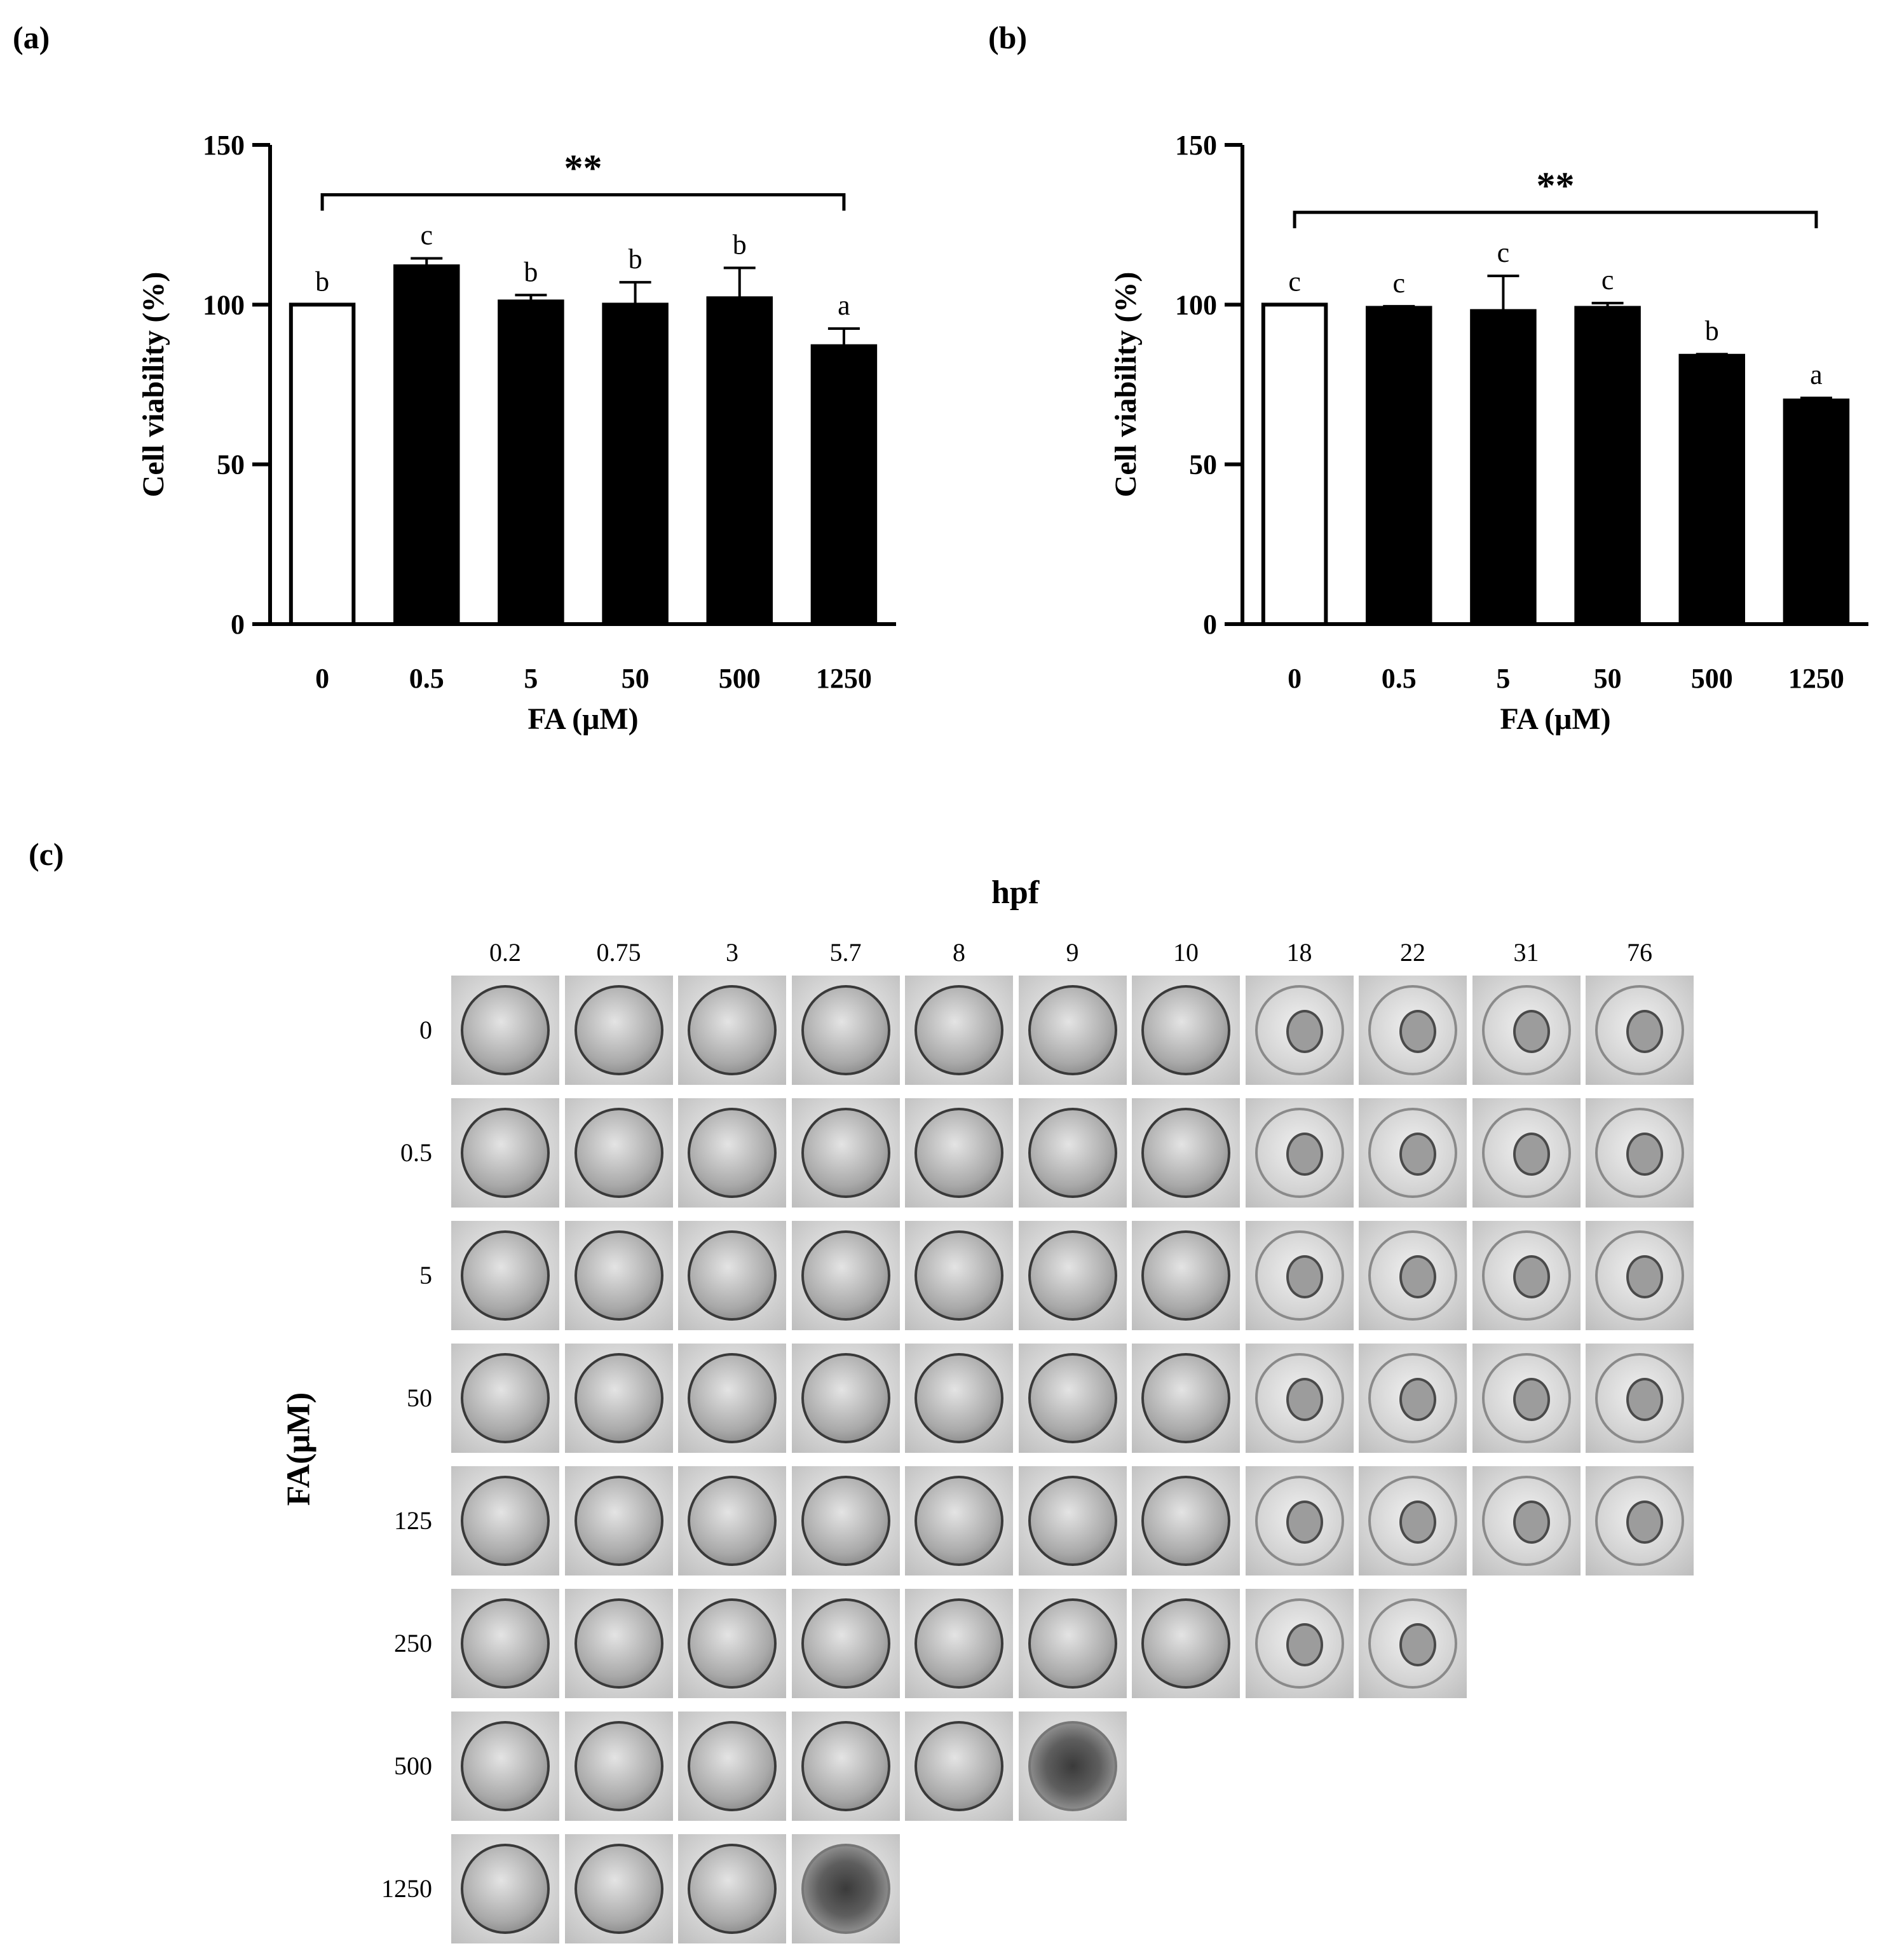 Image resolution: width=1897 pixels, height=1960 pixels. What do you see at coordinates (46, 854) in the screenshot?
I see `panel-c-label: (c)` at bounding box center [46, 854].